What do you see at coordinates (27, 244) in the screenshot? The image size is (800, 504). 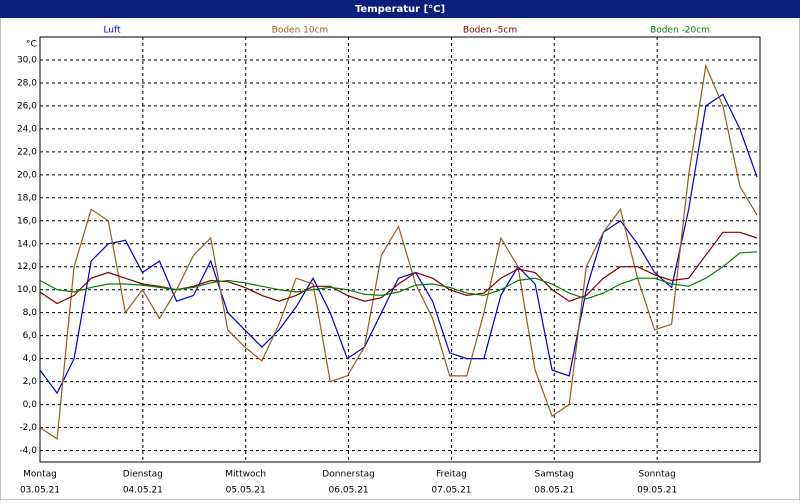 I see `y-tick-label: 14,0` at bounding box center [27, 244].